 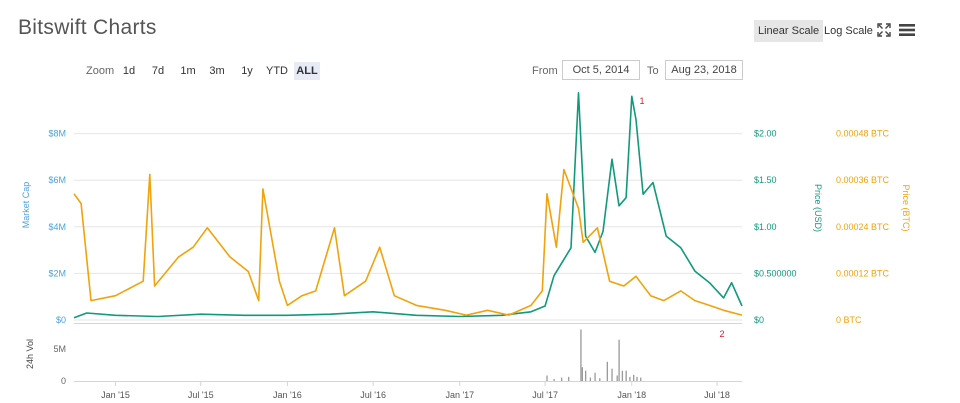 What do you see at coordinates (287, 395) in the screenshot?
I see `x-tick-label: Jan '16` at bounding box center [287, 395].